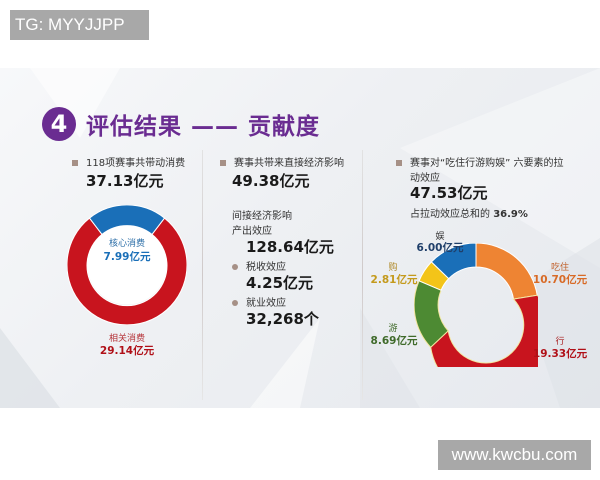 The image size is (600, 480). I want to click on indirect-impact-heading: 间接经济影响, so click(262, 216).